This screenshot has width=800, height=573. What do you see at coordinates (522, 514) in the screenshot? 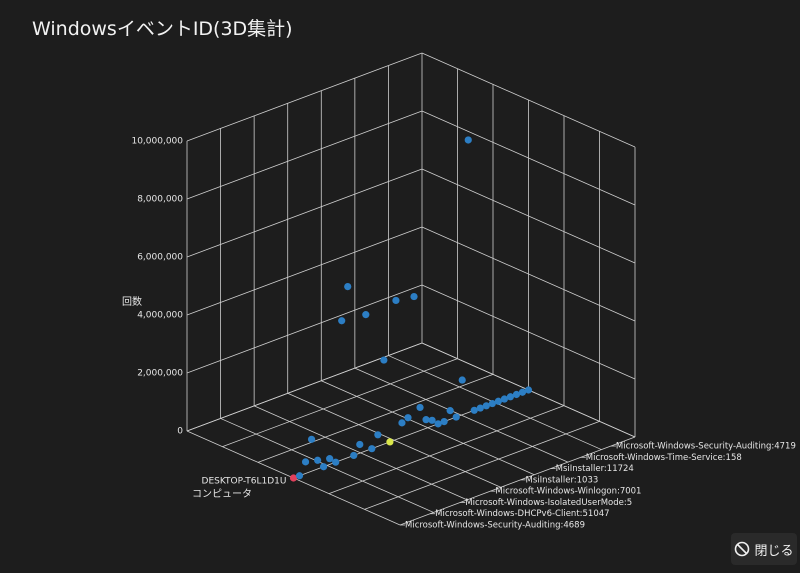
I see `y-tick-label: Microsoft-Windows-DHCPv6-Client:51047` at bounding box center [522, 514].